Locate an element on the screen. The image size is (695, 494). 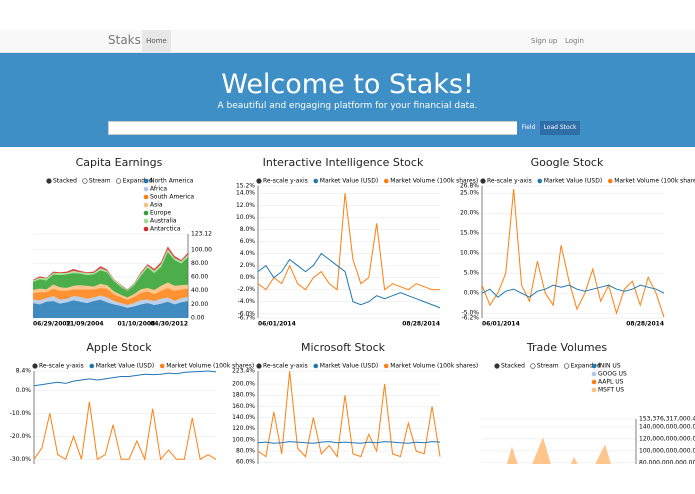
y-tick-label: 15.2% is located at coordinates (245, 186).